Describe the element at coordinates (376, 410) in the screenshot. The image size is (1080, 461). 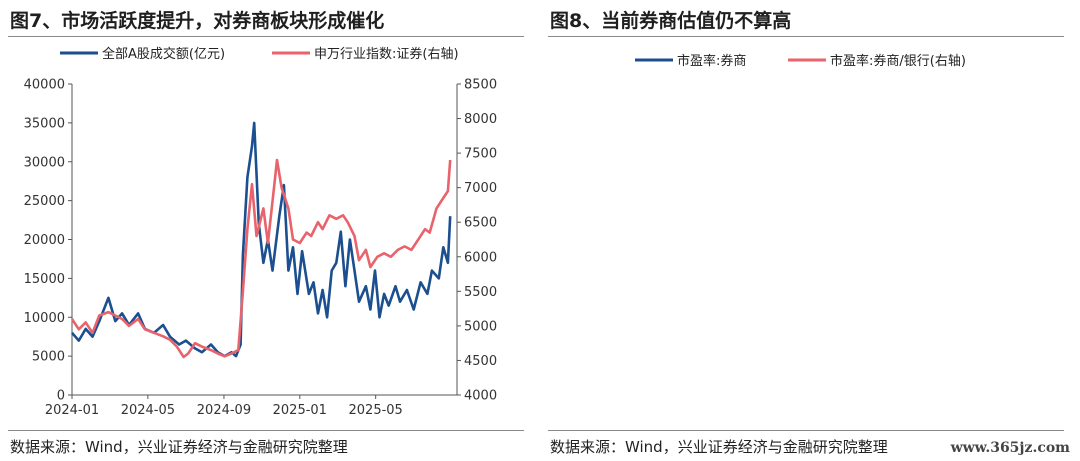
I see `x-tick-label: 2025-05` at that location.